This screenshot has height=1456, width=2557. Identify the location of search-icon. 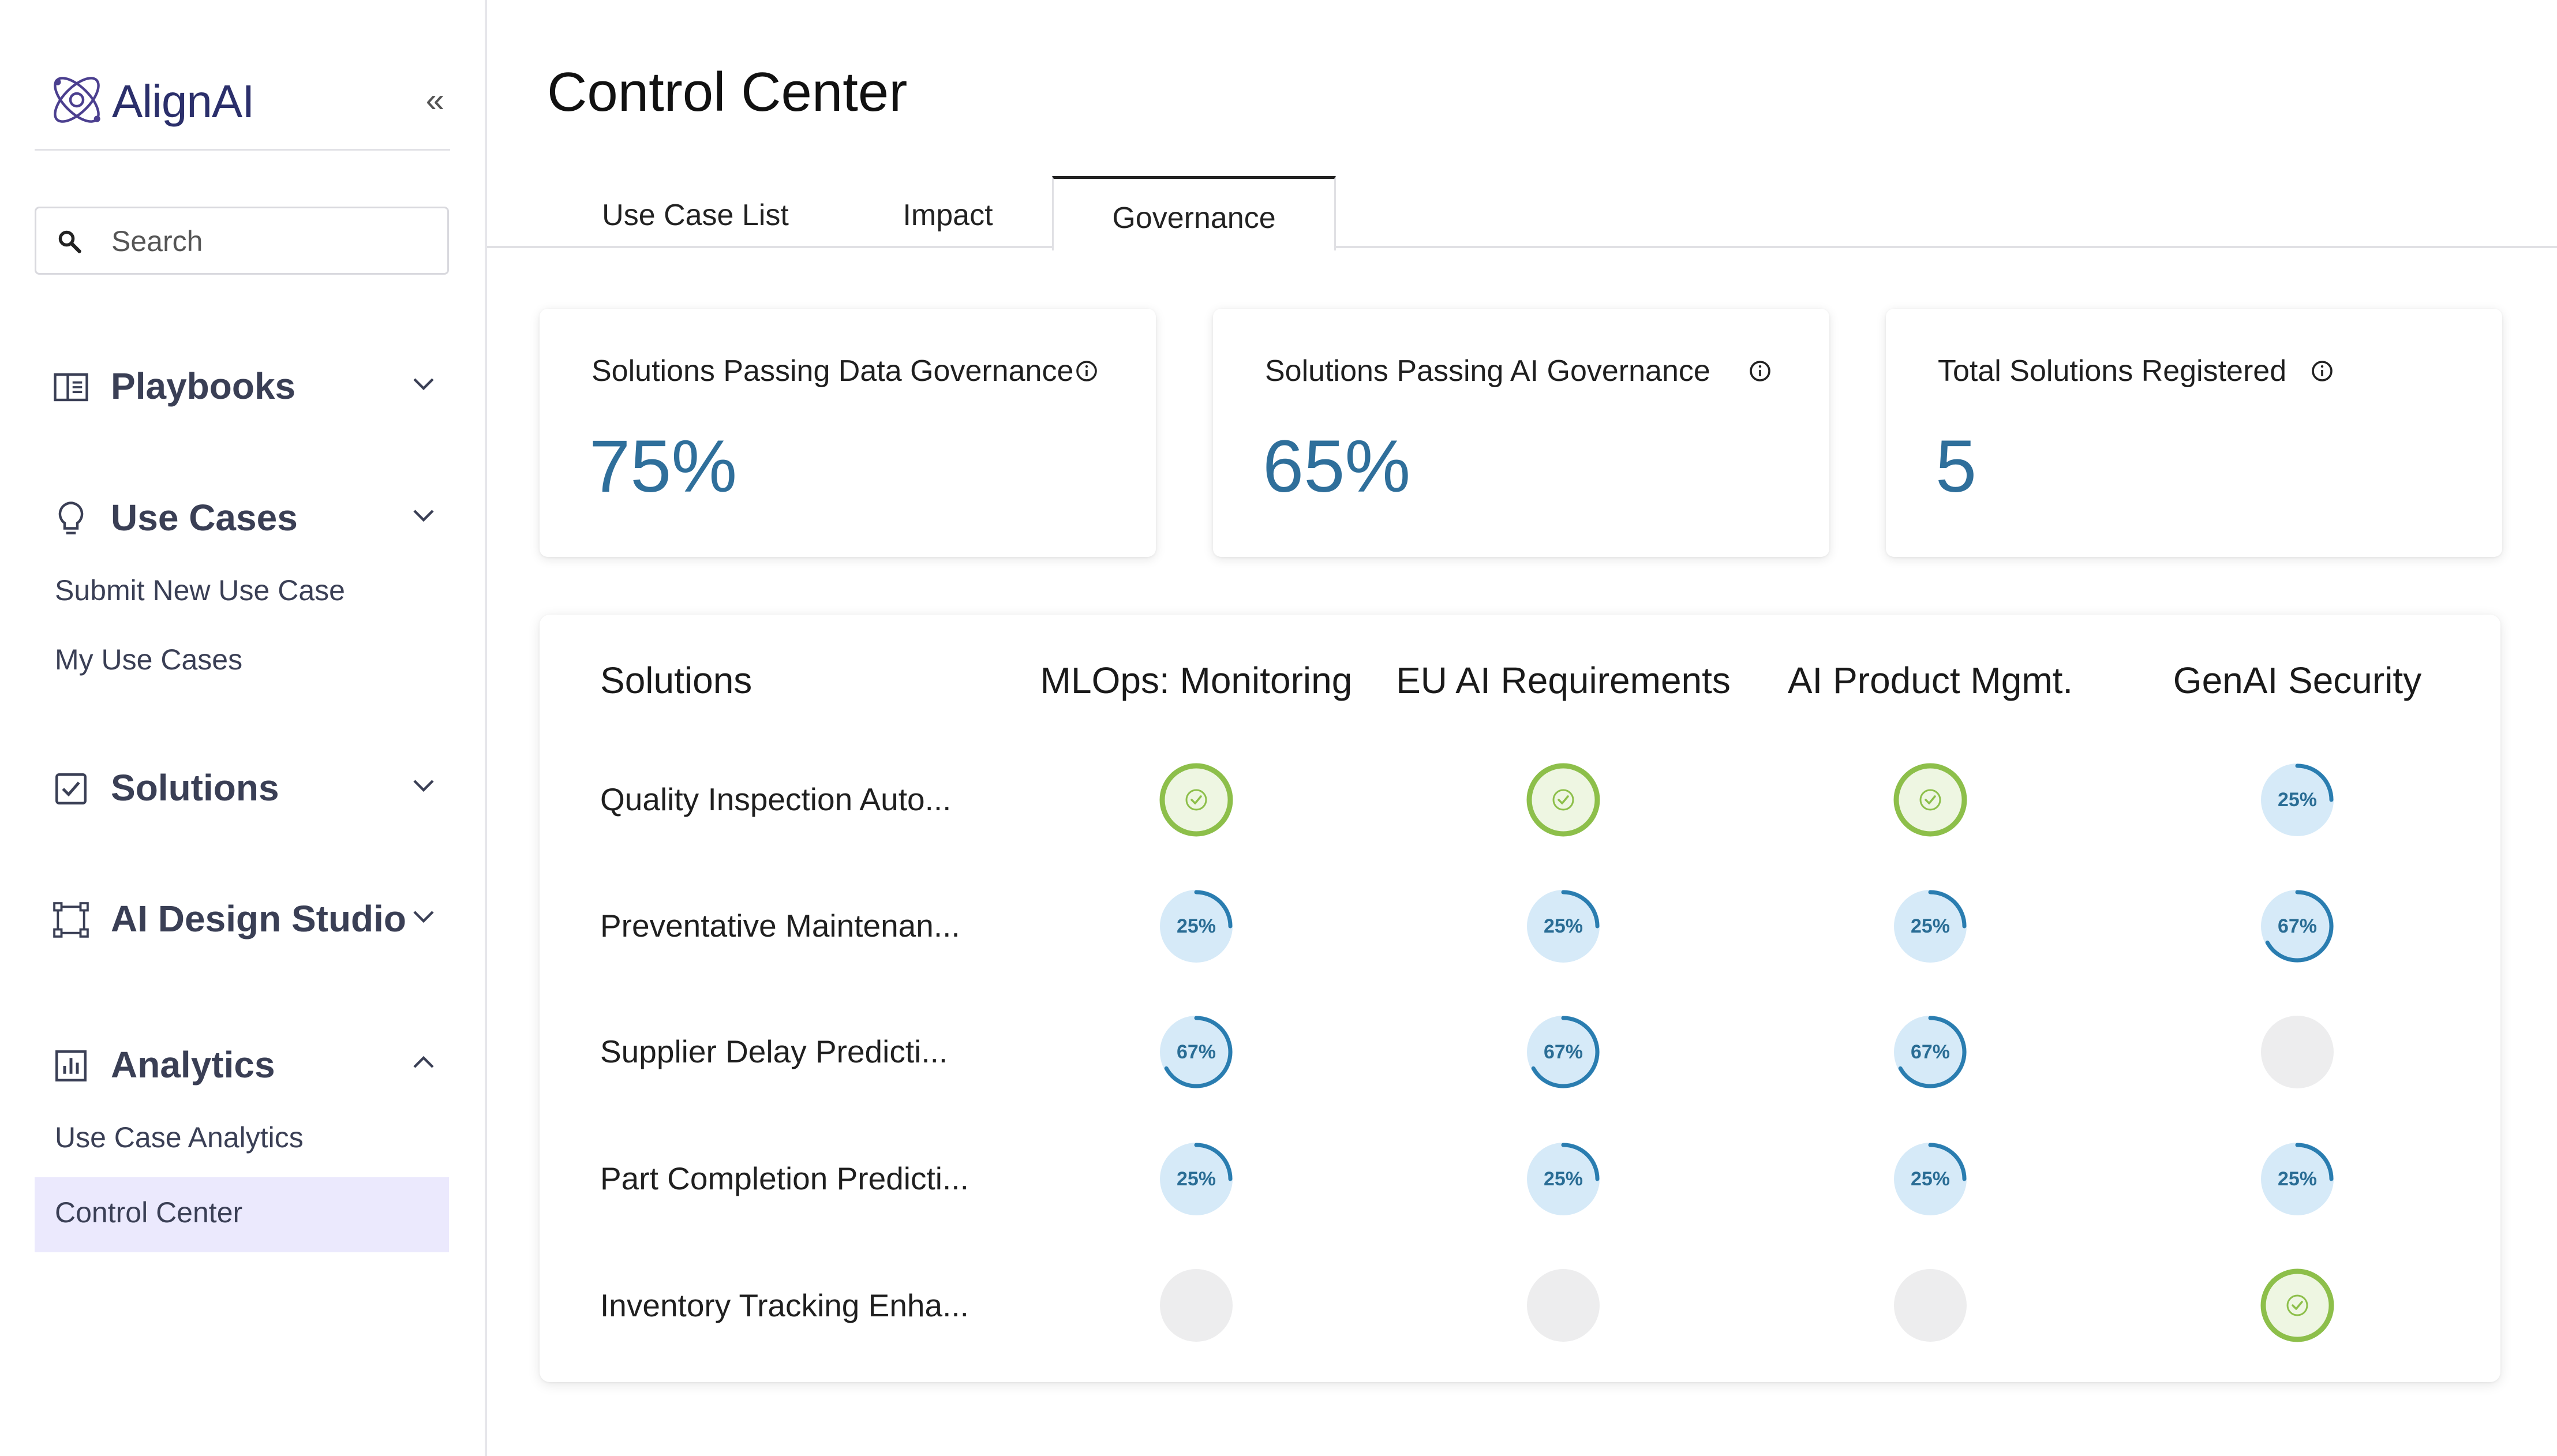
(69, 242).